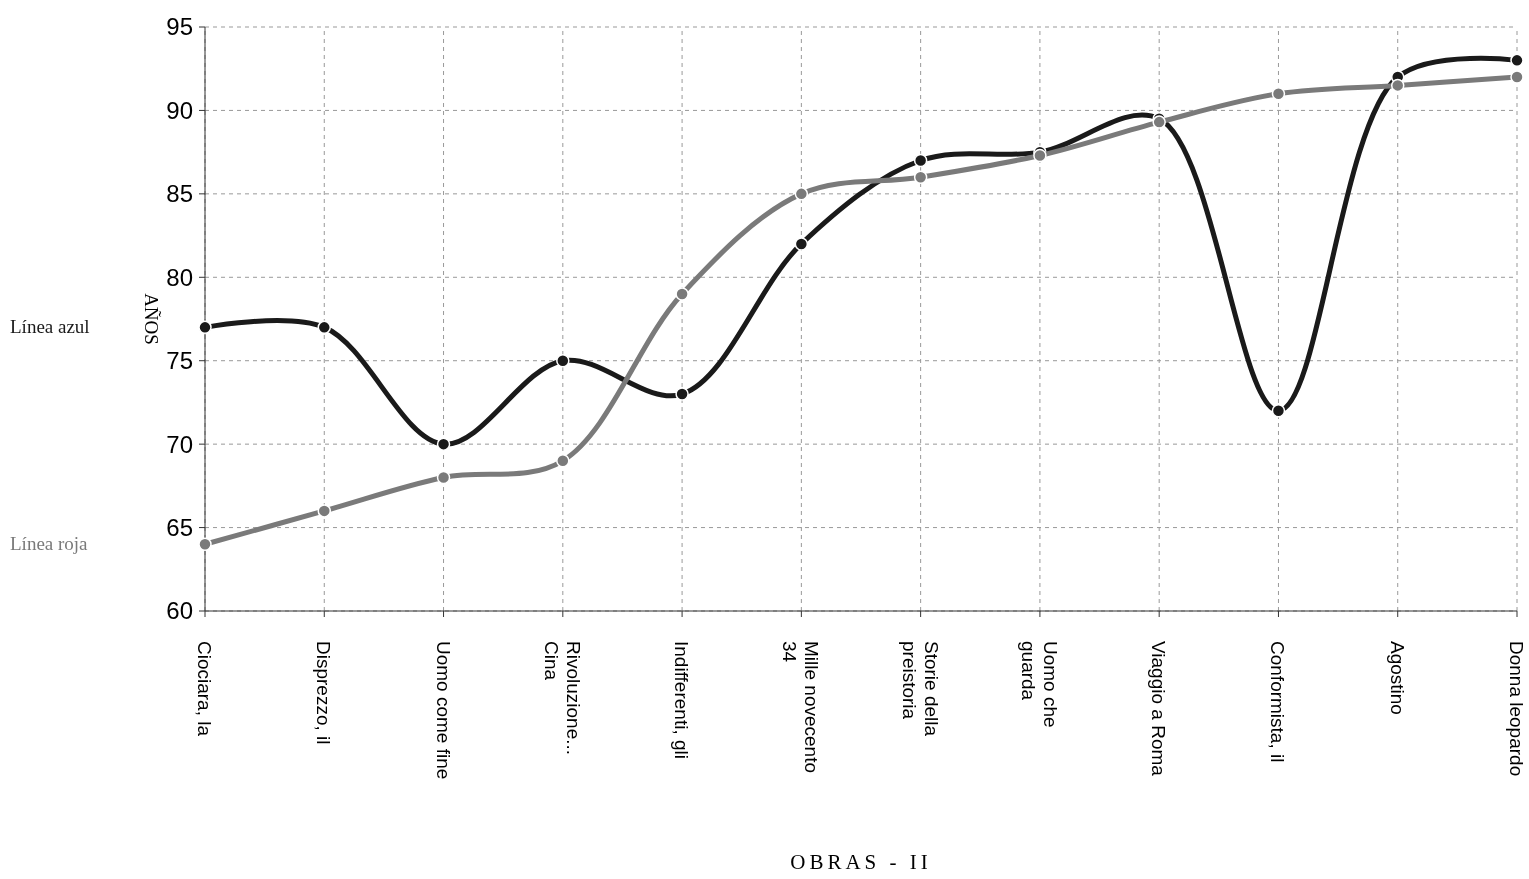 This screenshot has width=1529, height=879. Describe the element at coordinates (179, 27) in the screenshot. I see `y-tick-label: 95` at that location.